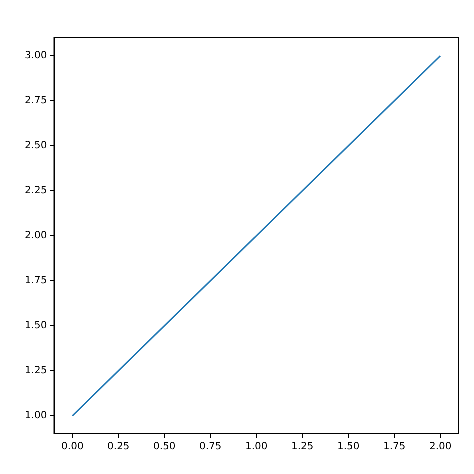  What do you see at coordinates (36, 416) in the screenshot?
I see `y-tick-label: 1.00` at bounding box center [36, 416].